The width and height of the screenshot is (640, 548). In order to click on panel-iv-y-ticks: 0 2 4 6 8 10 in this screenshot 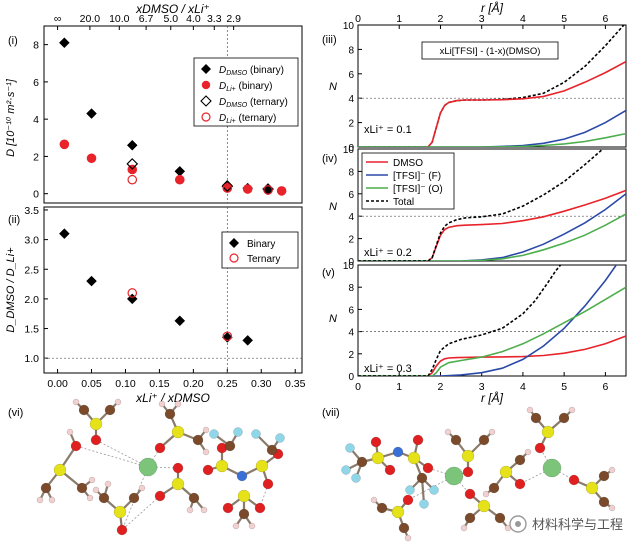, I will do `click(352, 206)`.